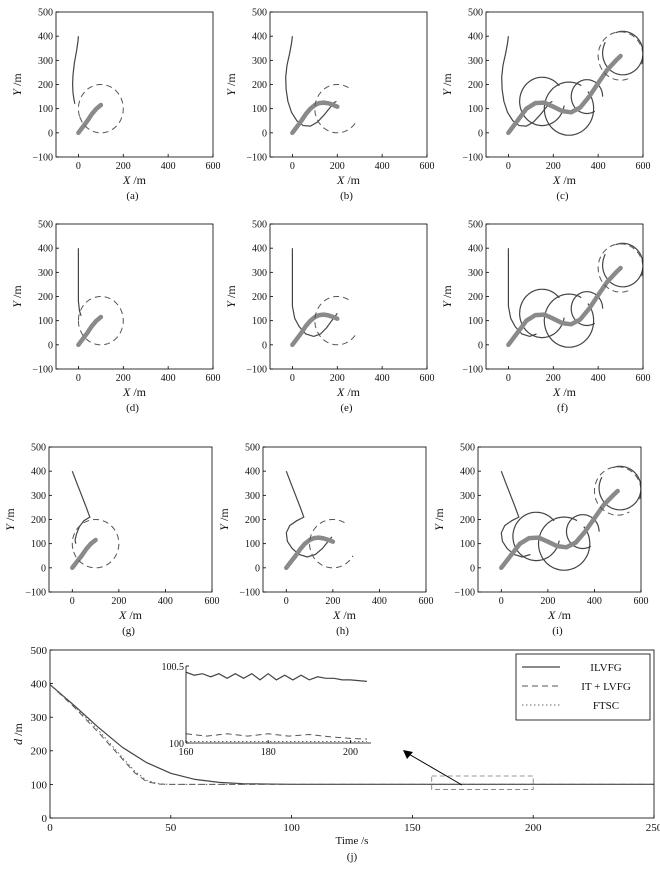 This screenshot has height=870, width=660. I want to click on panel-g-plot-area, so click(95, 520).